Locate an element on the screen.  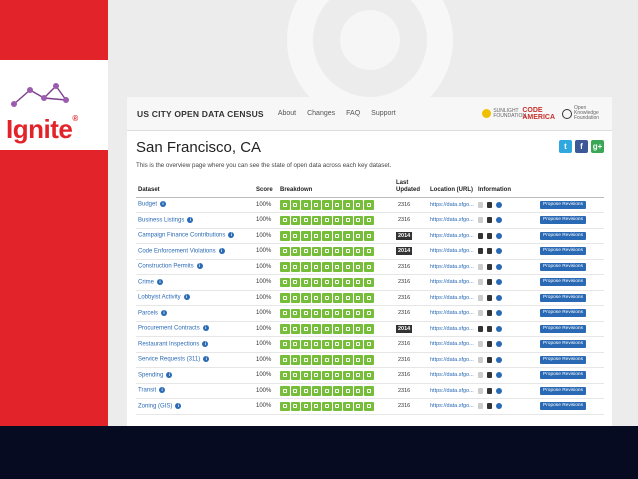
dataset-link: Service Requests (311) is located at coordinates (169, 360).